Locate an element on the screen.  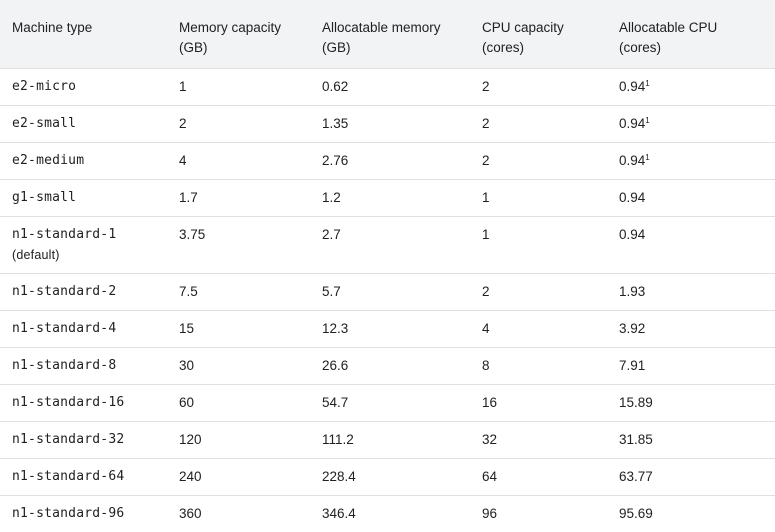
table-row: g1-small 1.7 1.2 1 0.94 is located at coordinates (387, 198).